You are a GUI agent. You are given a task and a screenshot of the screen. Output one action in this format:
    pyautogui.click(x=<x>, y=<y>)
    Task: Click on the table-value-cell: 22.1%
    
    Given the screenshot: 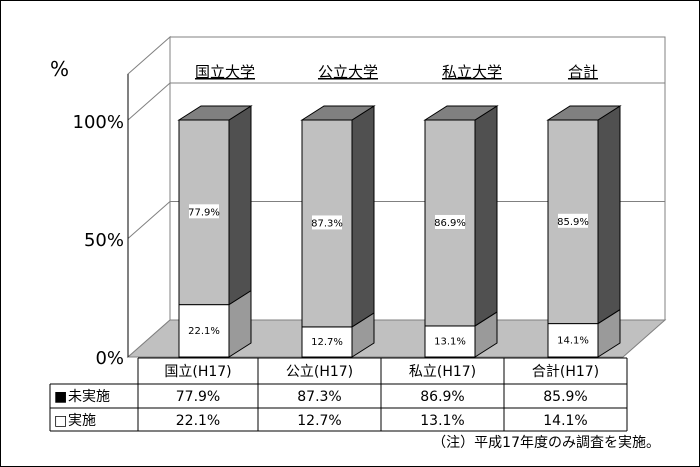 What is the action you would take?
    pyautogui.click(x=198, y=421)
    